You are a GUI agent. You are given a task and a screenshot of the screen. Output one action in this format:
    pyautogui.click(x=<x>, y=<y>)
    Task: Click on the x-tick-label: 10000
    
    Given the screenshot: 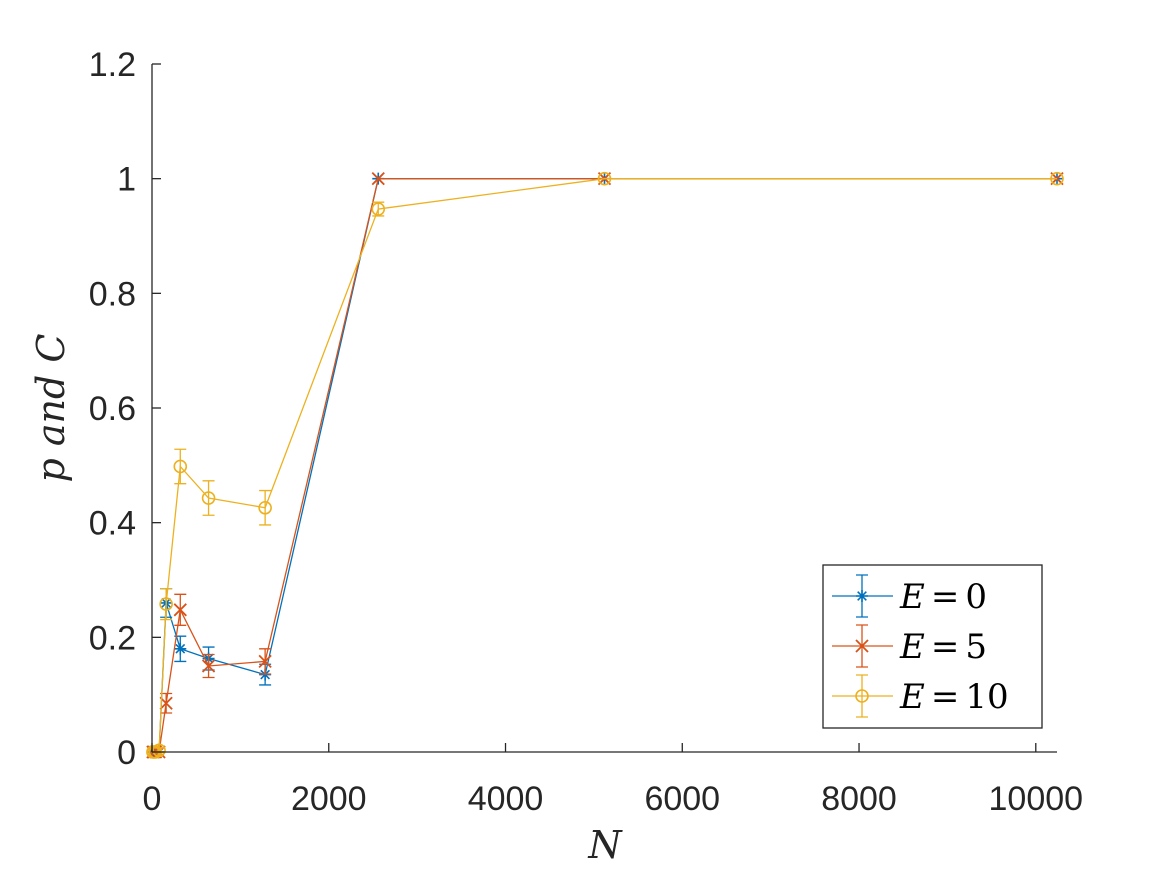 What is the action you would take?
    pyautogui.click(x=1036, y=799)
    